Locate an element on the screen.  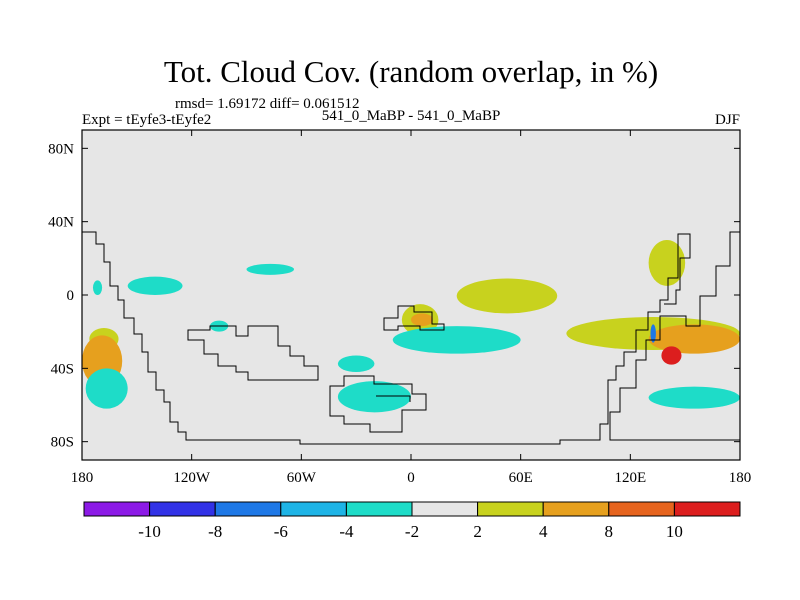
colorbar-label-7: 8 is located at coordinates (609, 531).